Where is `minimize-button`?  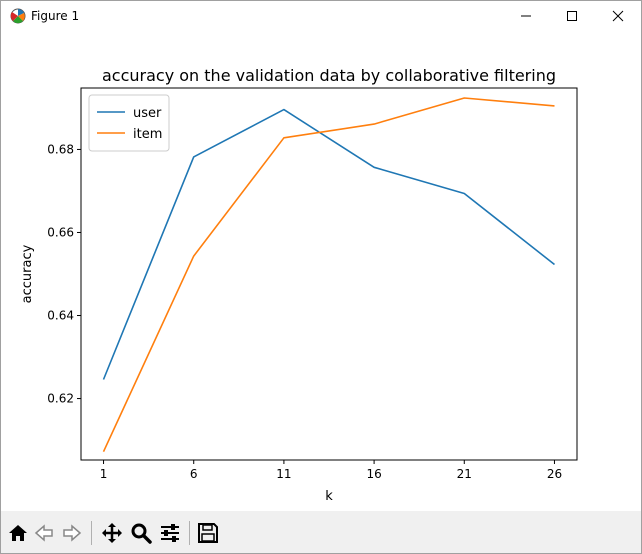
minimize-button is located at coordinates (526, 16).